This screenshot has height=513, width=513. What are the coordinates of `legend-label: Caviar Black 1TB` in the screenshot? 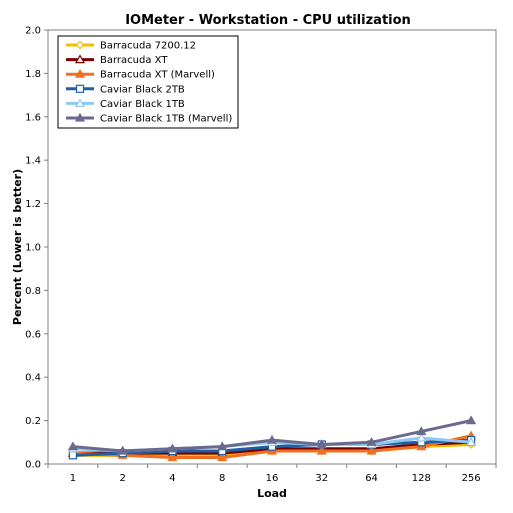 It's located at (142, 104).